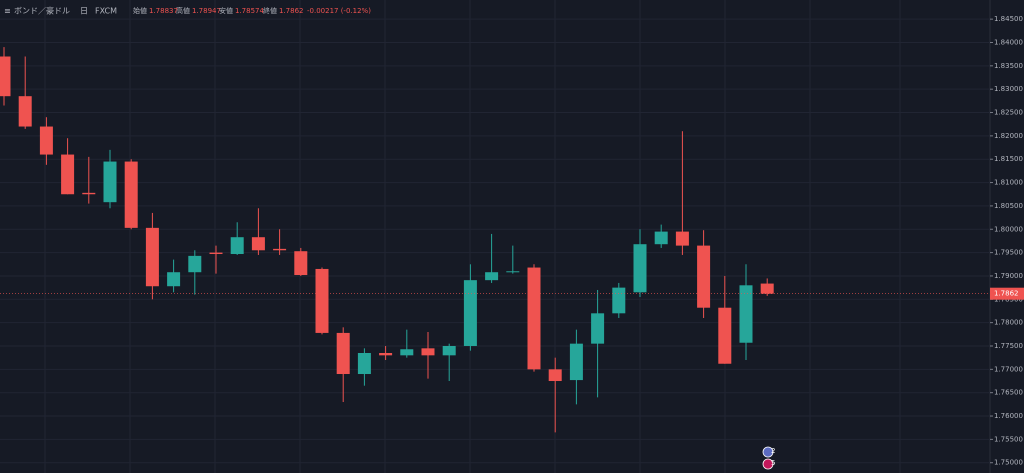  Describe the element at coordinates (1008, 66) in the screenshot. I see `y-tick-label: 1.83500` at that location.